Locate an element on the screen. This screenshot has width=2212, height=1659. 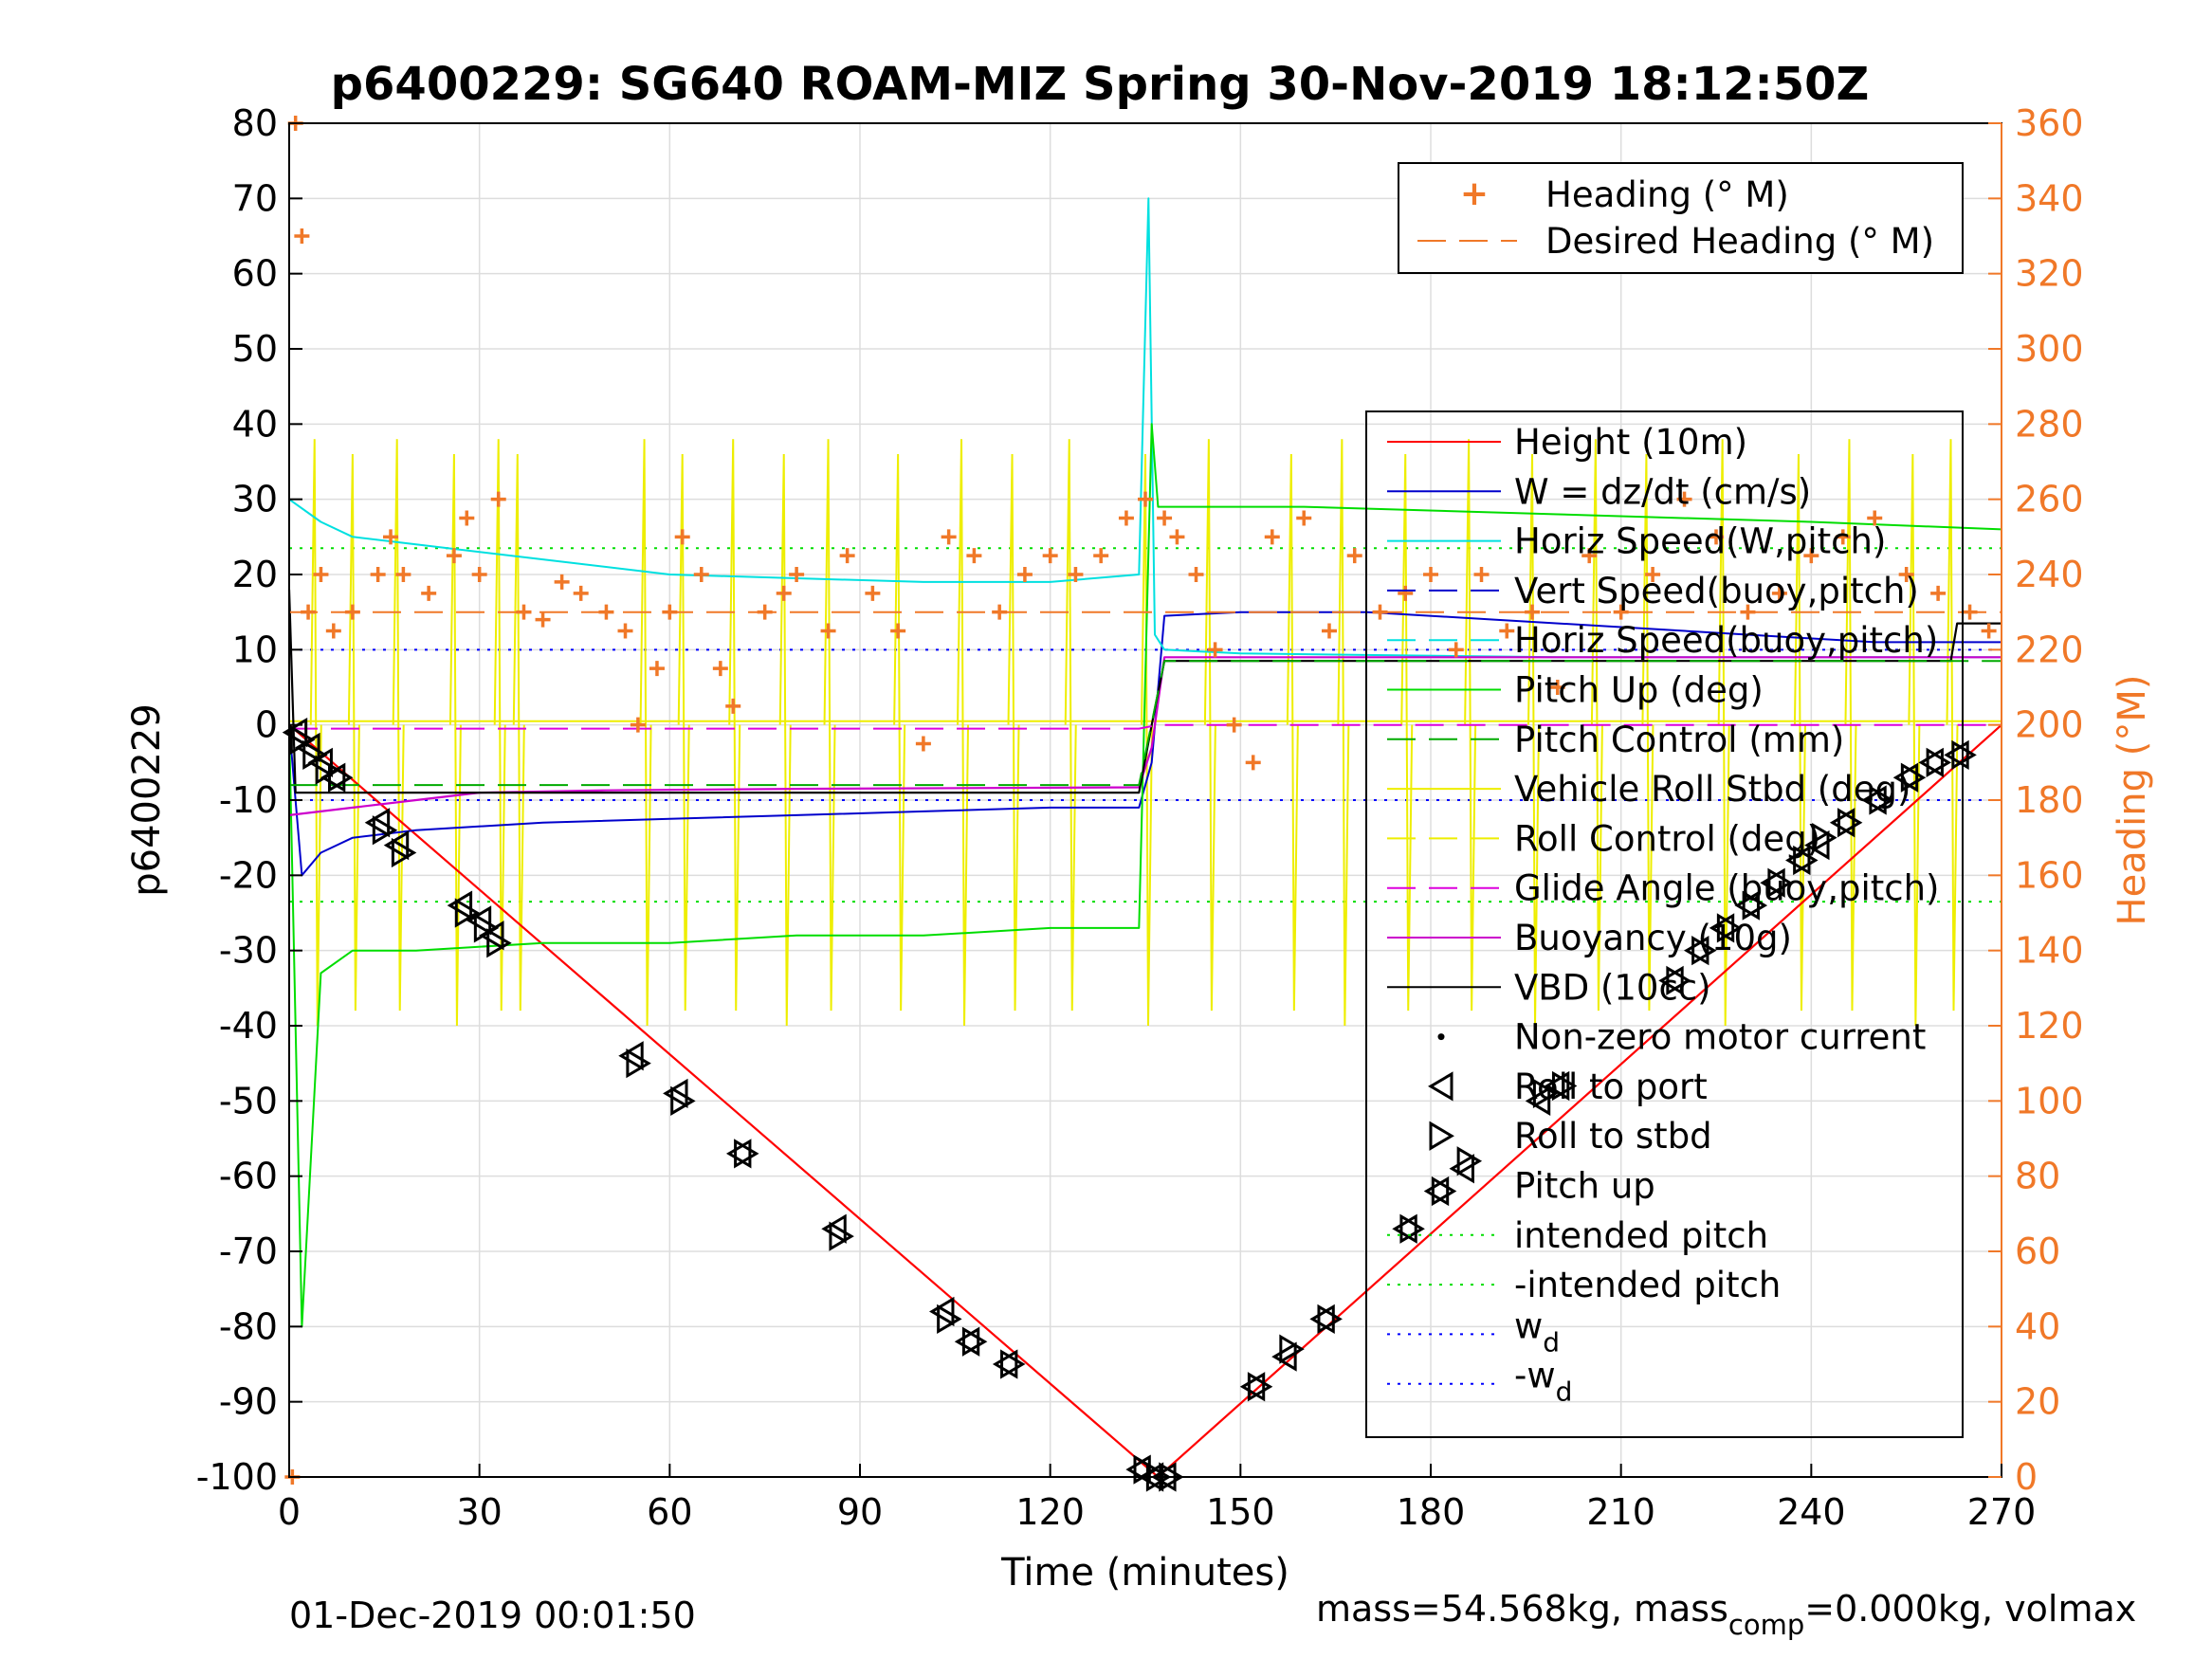
y-tick-label: -20 is located at coordinates (248, 875).